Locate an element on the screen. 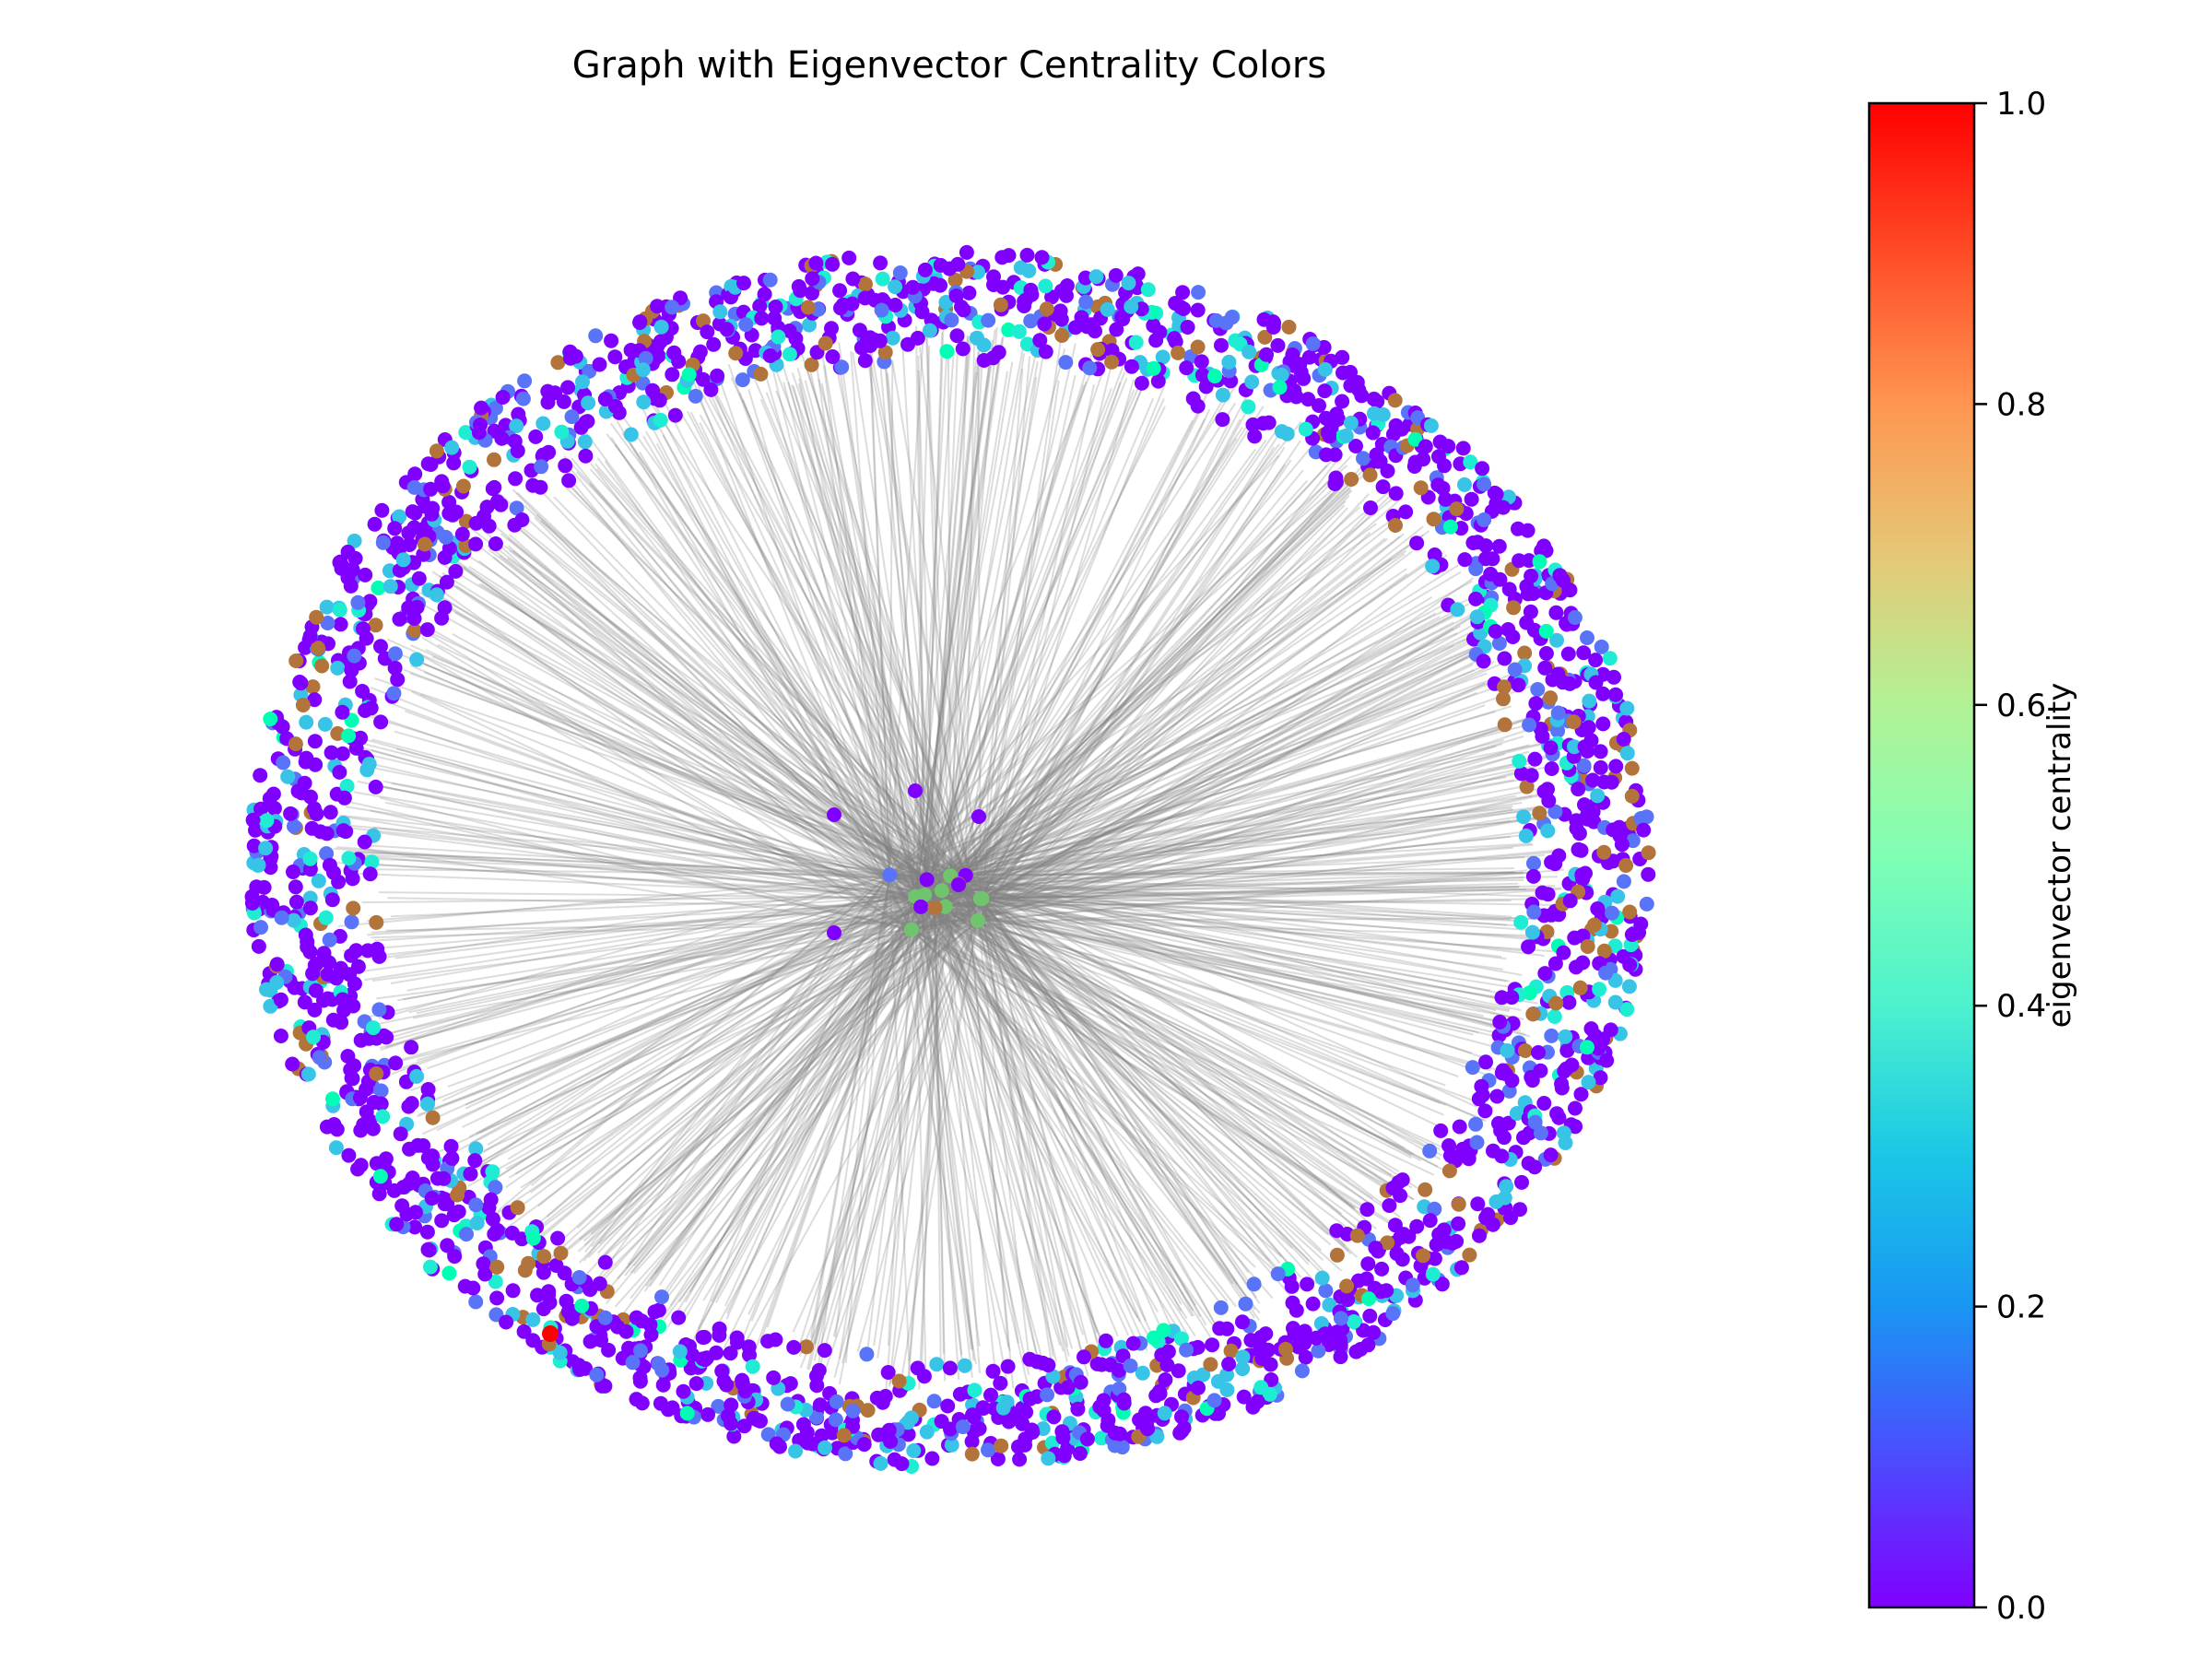  colorbar-tick-label: 0.6 is located at coordinates (2021, 706).